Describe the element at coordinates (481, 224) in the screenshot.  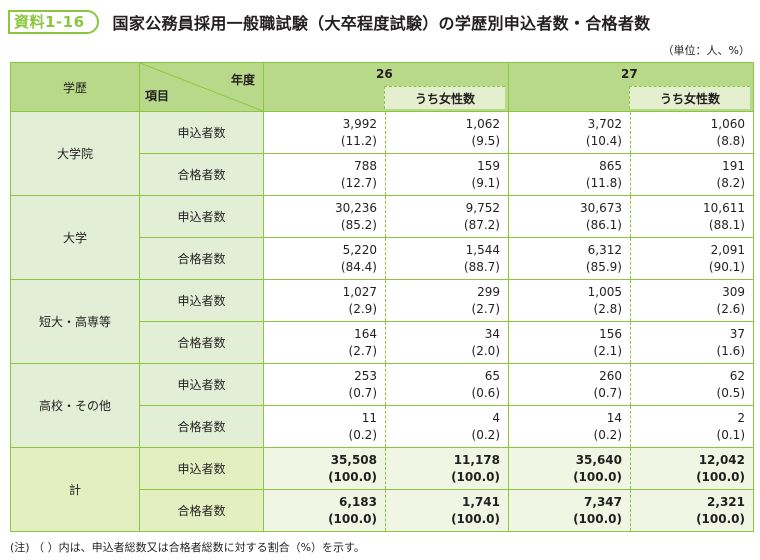
I see `value-percent: (87.2)` at that location.